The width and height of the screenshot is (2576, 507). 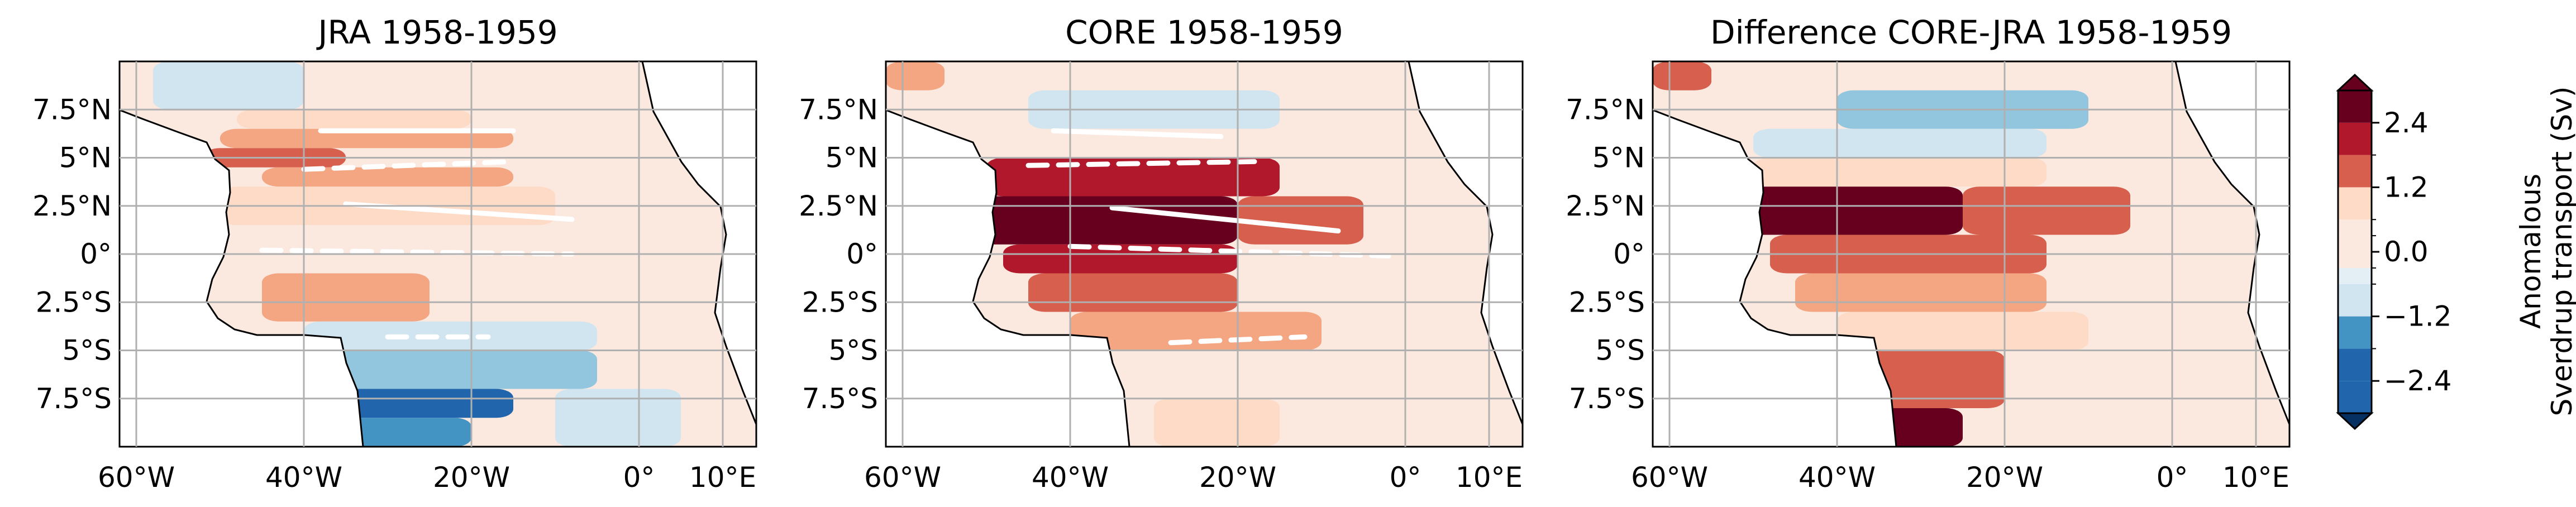 I want to click on colorbar-ticks: 2.4 1.2 0.0 −1.2 −2.4, so click(x=2412, y=252).